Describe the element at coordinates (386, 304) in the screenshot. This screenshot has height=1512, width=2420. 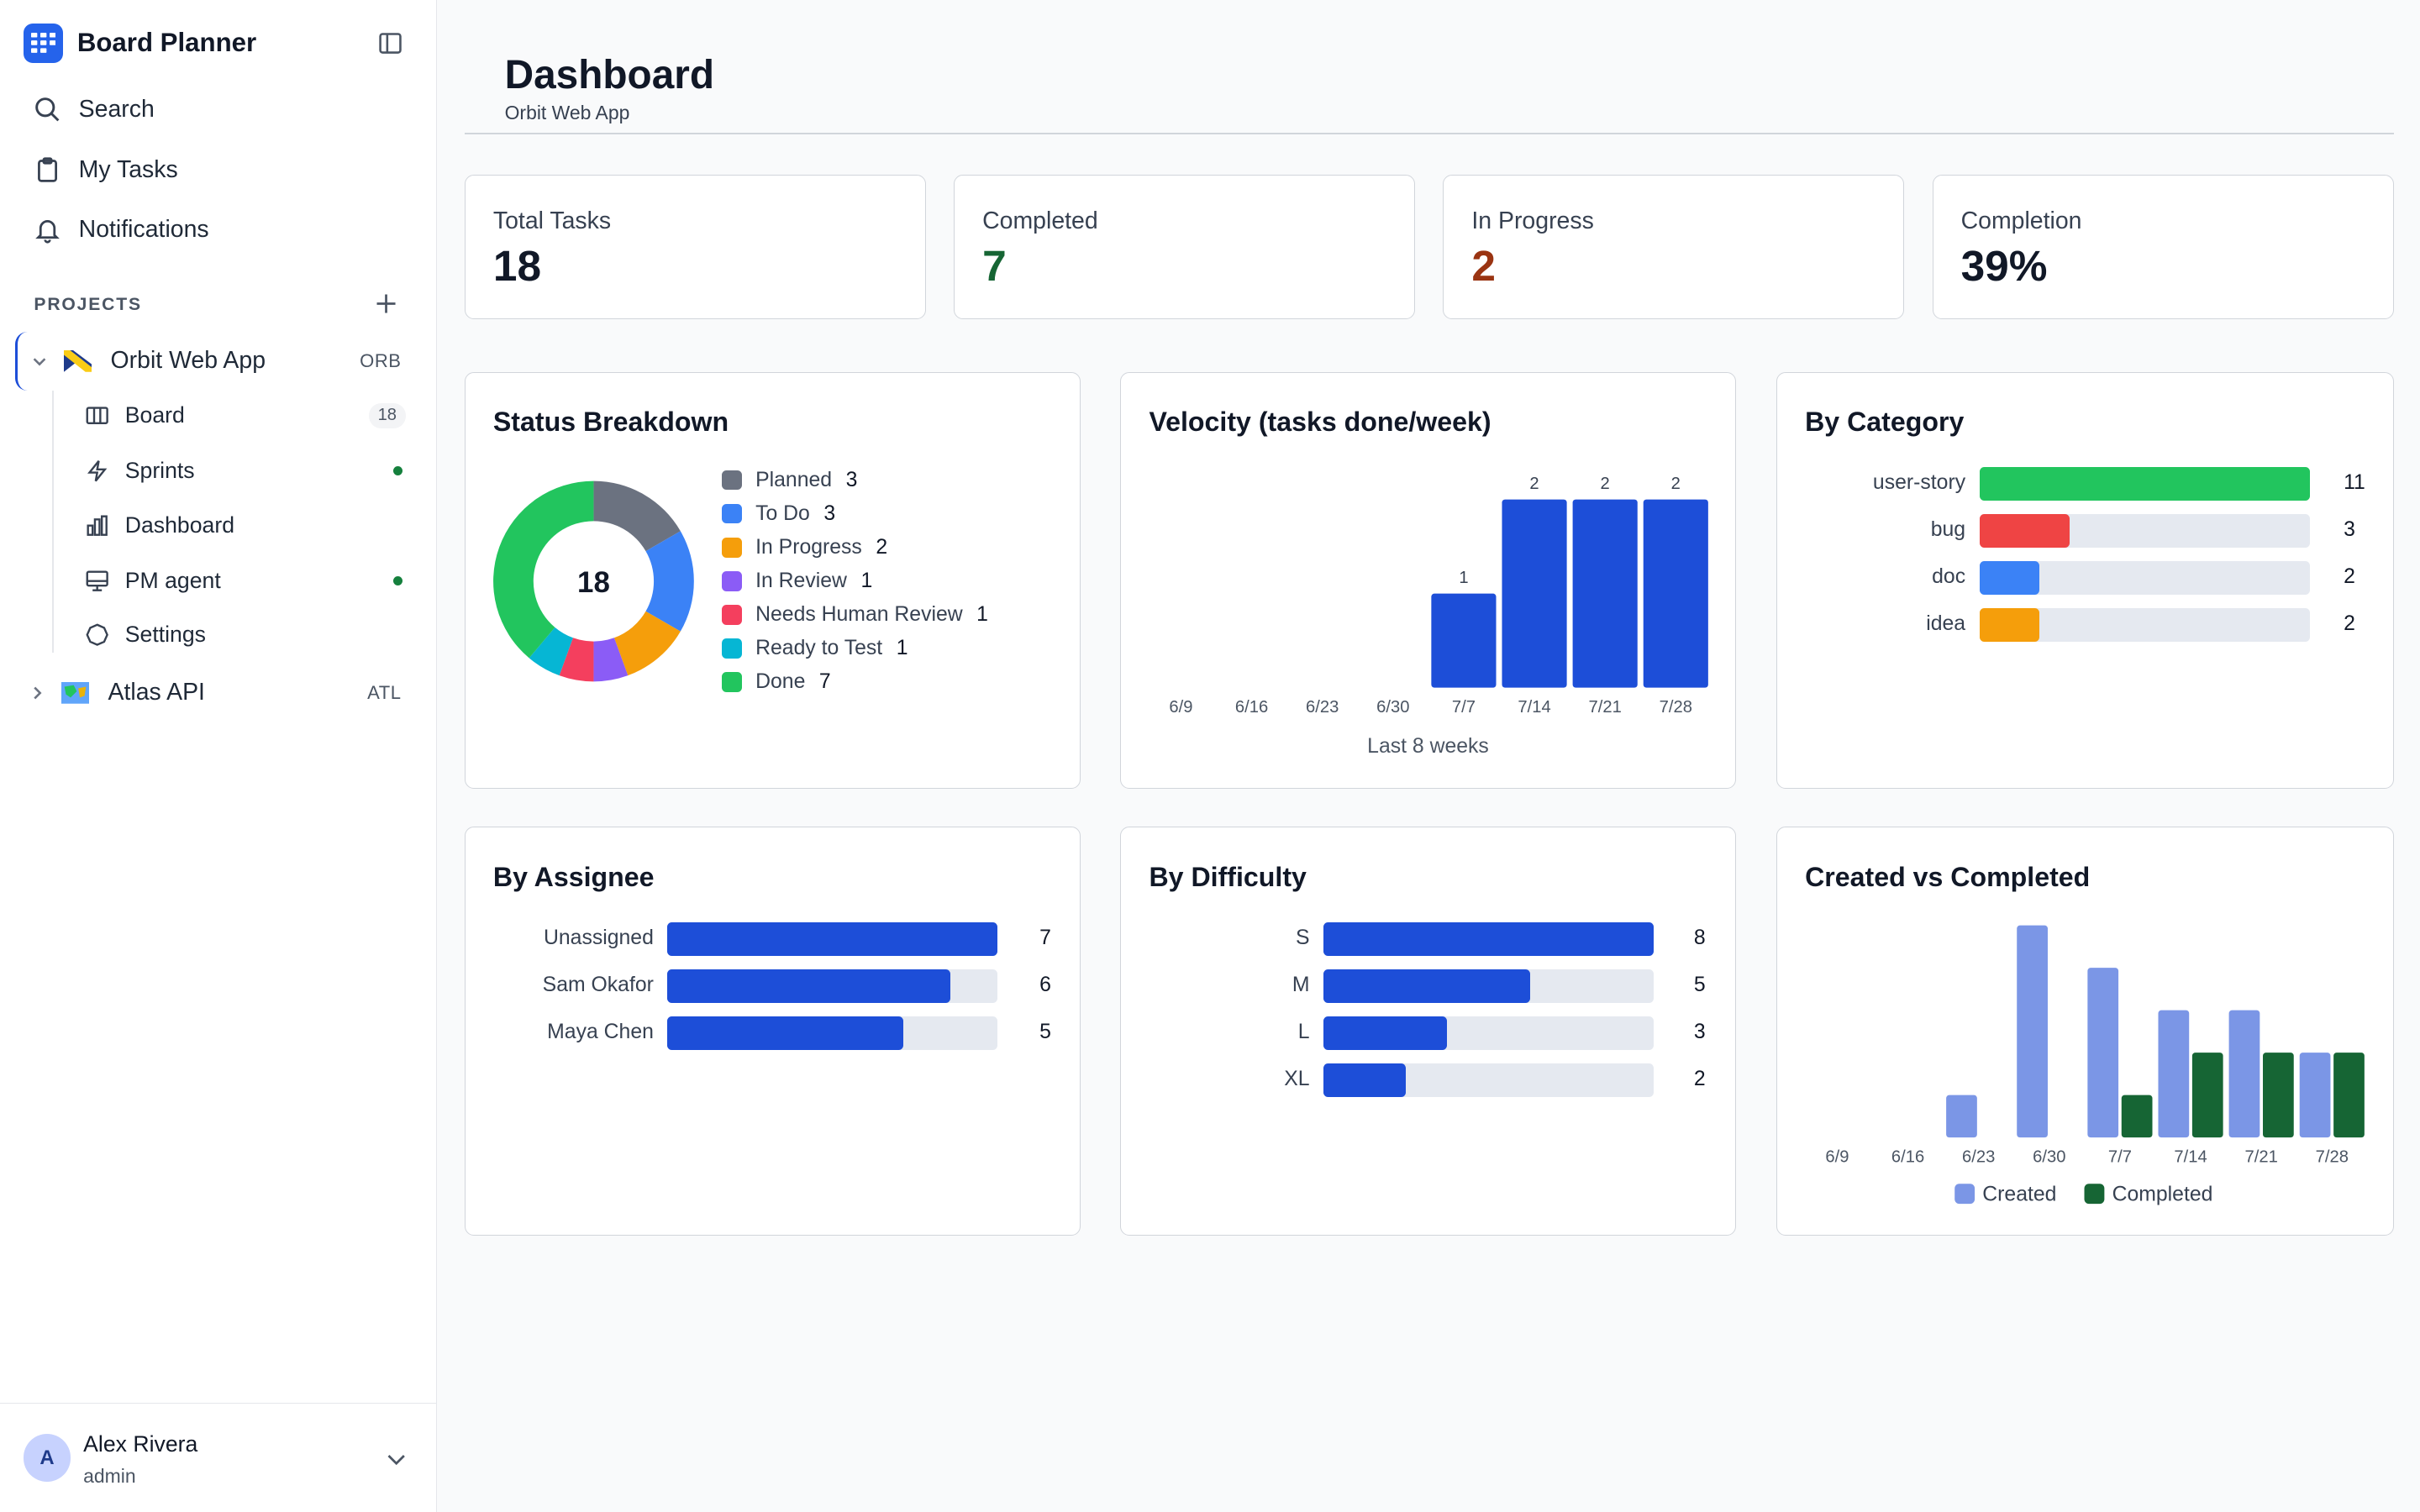
I see `add-project-icon` at that location.